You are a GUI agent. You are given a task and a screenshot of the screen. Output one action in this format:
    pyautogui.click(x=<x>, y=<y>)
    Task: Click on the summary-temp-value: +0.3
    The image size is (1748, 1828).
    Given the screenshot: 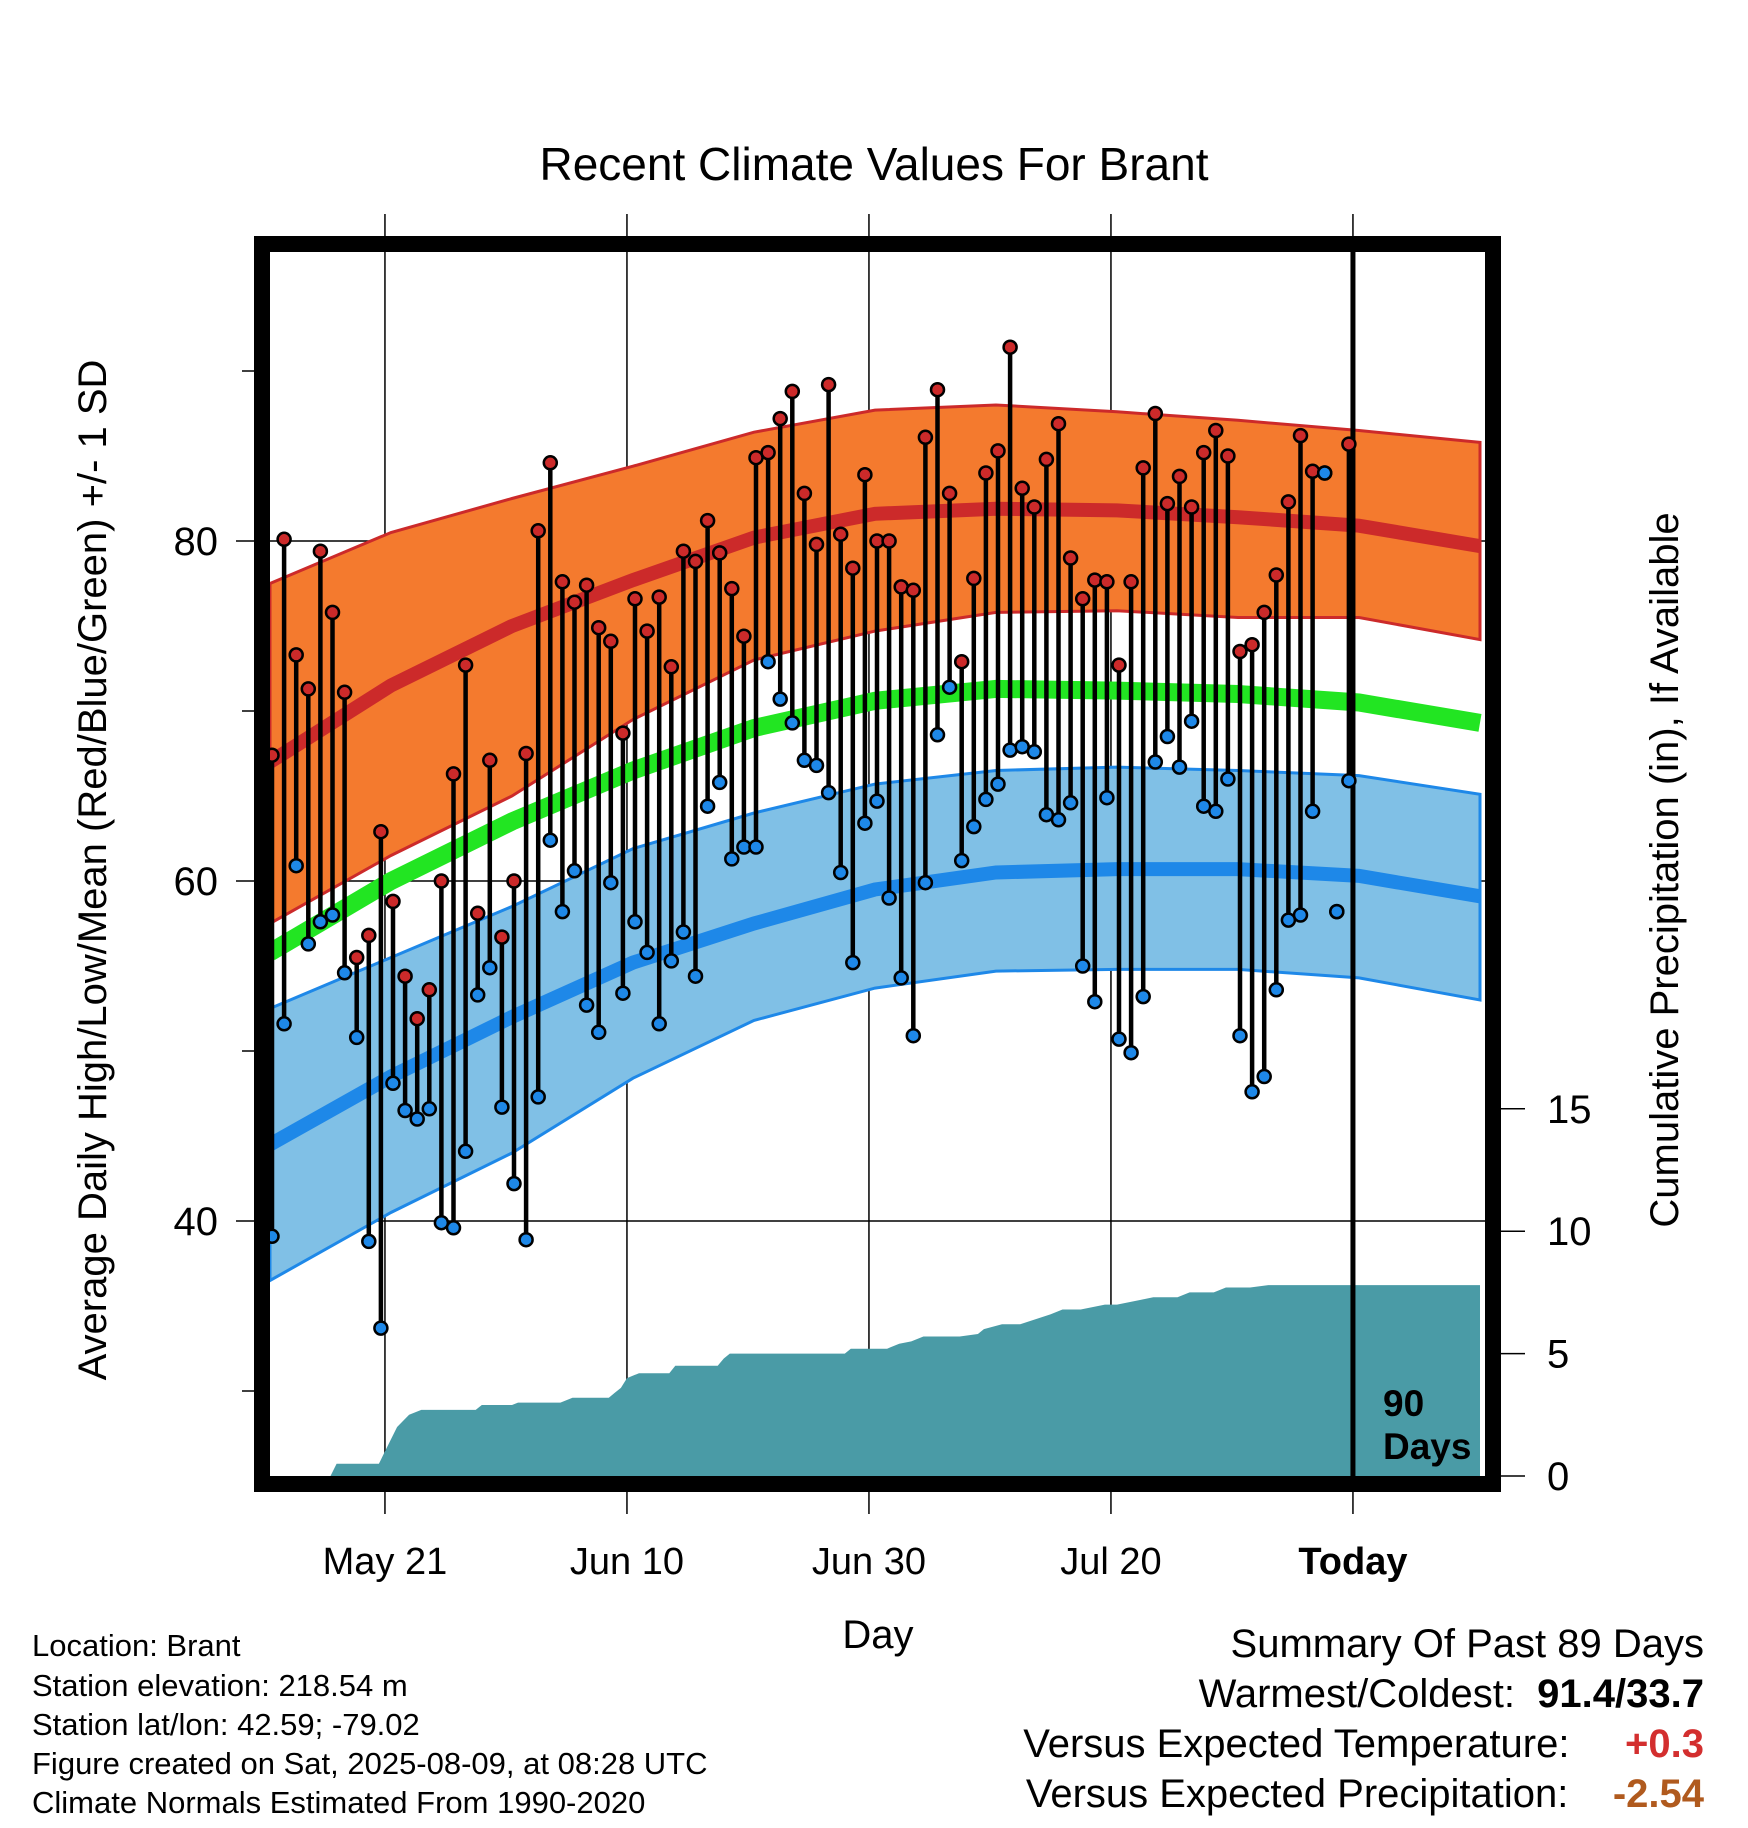 What is the action you would take?
    pyautogui.click(x=1664, y=1744)
    